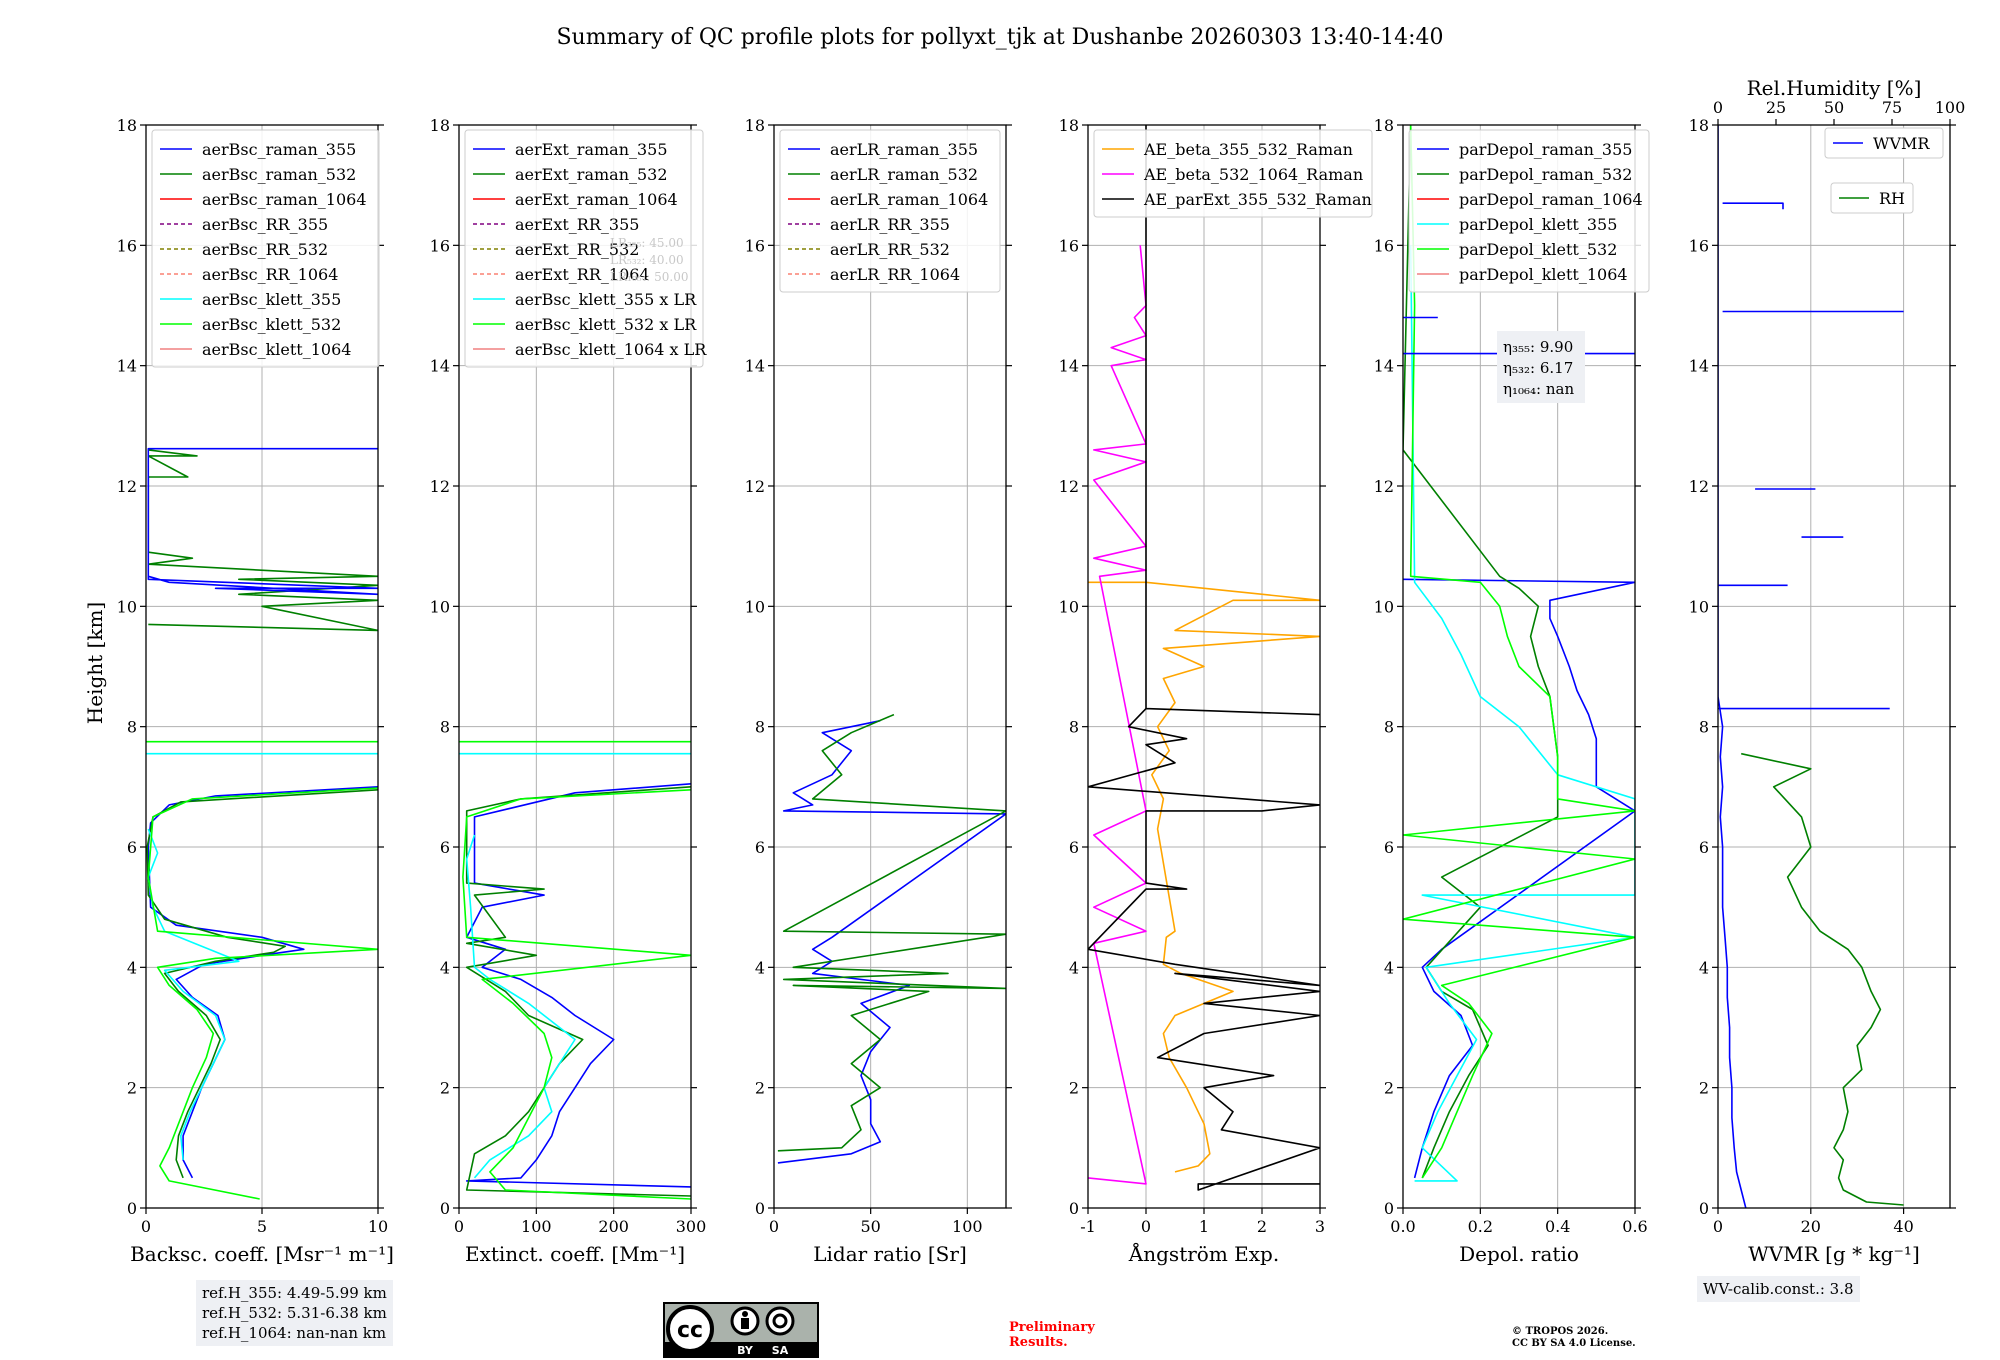 This screenshot has width=2000, height=1360. I want to click on series-AE_beta_355_532_Raman, so click(1204, 877).